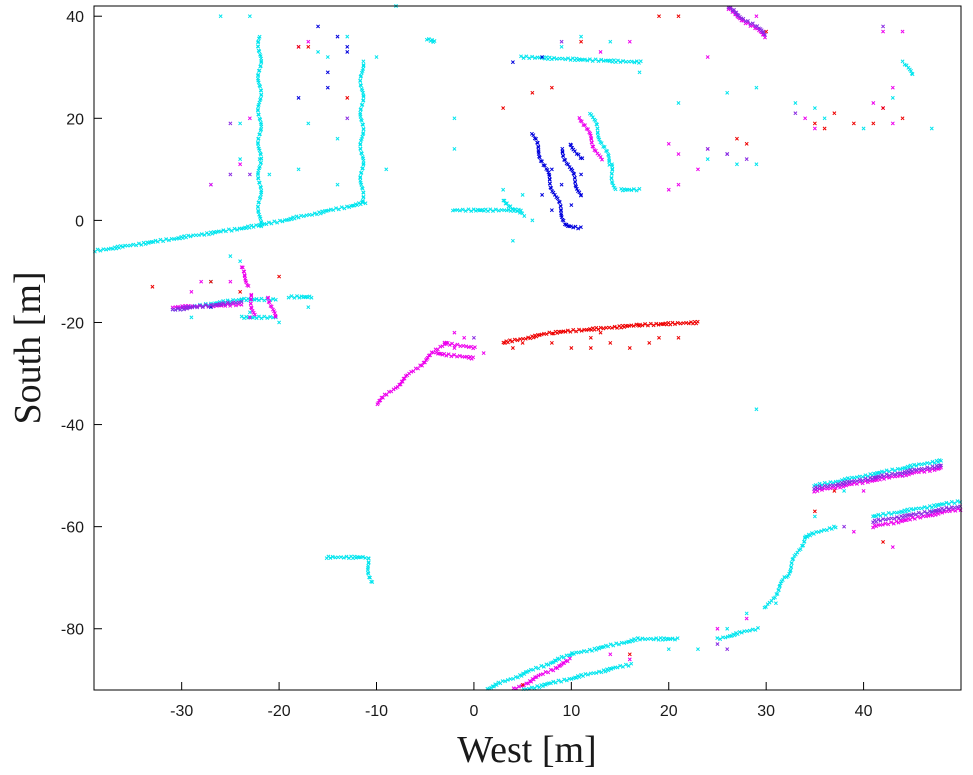  I want to click on x-tick-label: -20, so click(279, 711).